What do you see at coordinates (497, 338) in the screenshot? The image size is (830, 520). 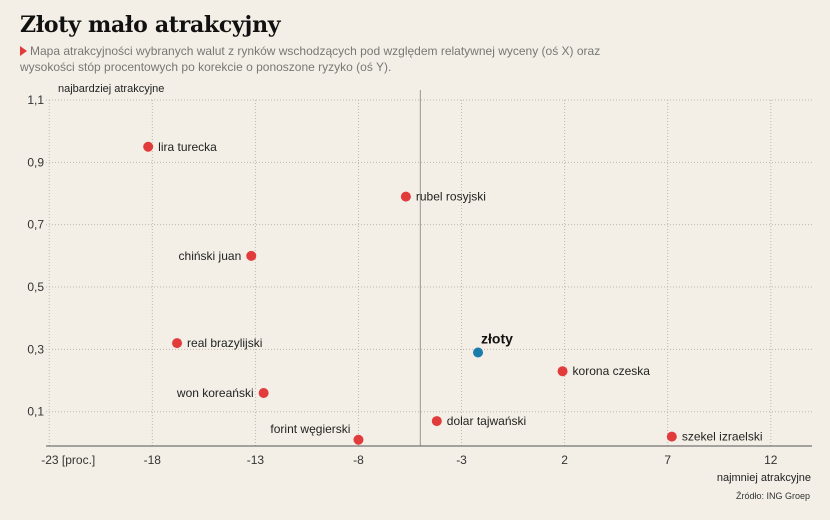 I see `data-label: złoty` at bounding box center [497, 338].